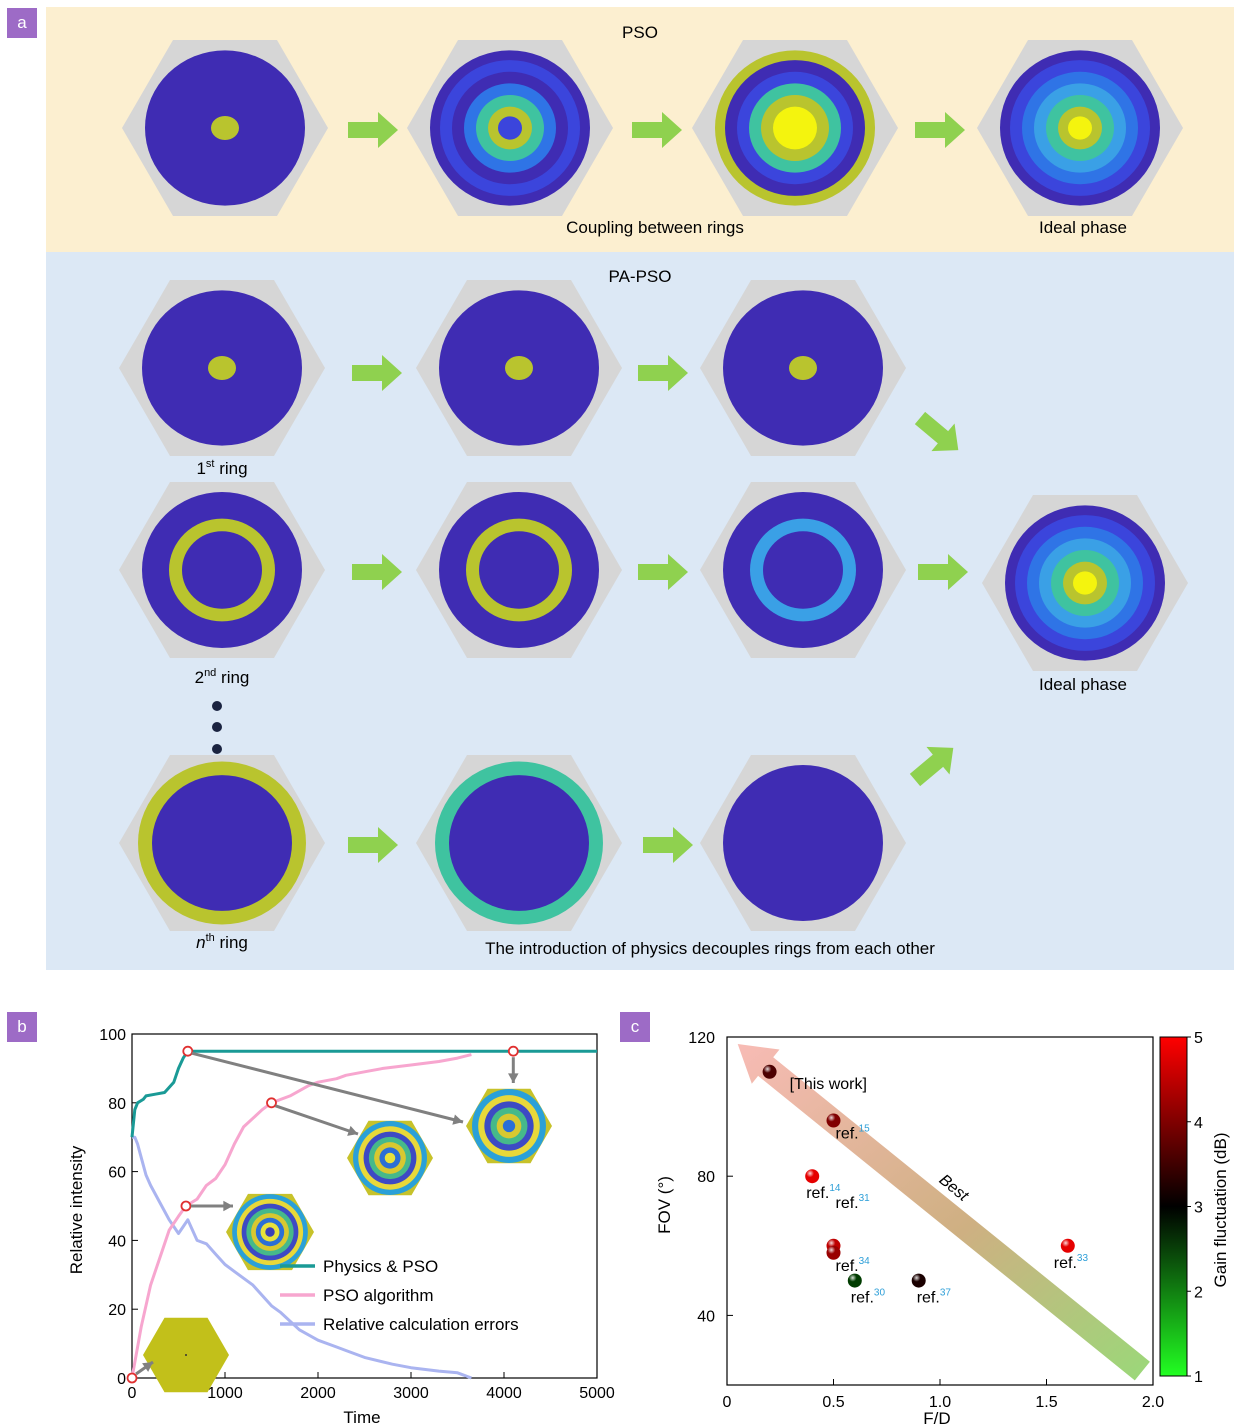  Describe the element at coordinates (1198, 1377) in the screenshot. I see `colorbar-tick-label: 1` at that location.